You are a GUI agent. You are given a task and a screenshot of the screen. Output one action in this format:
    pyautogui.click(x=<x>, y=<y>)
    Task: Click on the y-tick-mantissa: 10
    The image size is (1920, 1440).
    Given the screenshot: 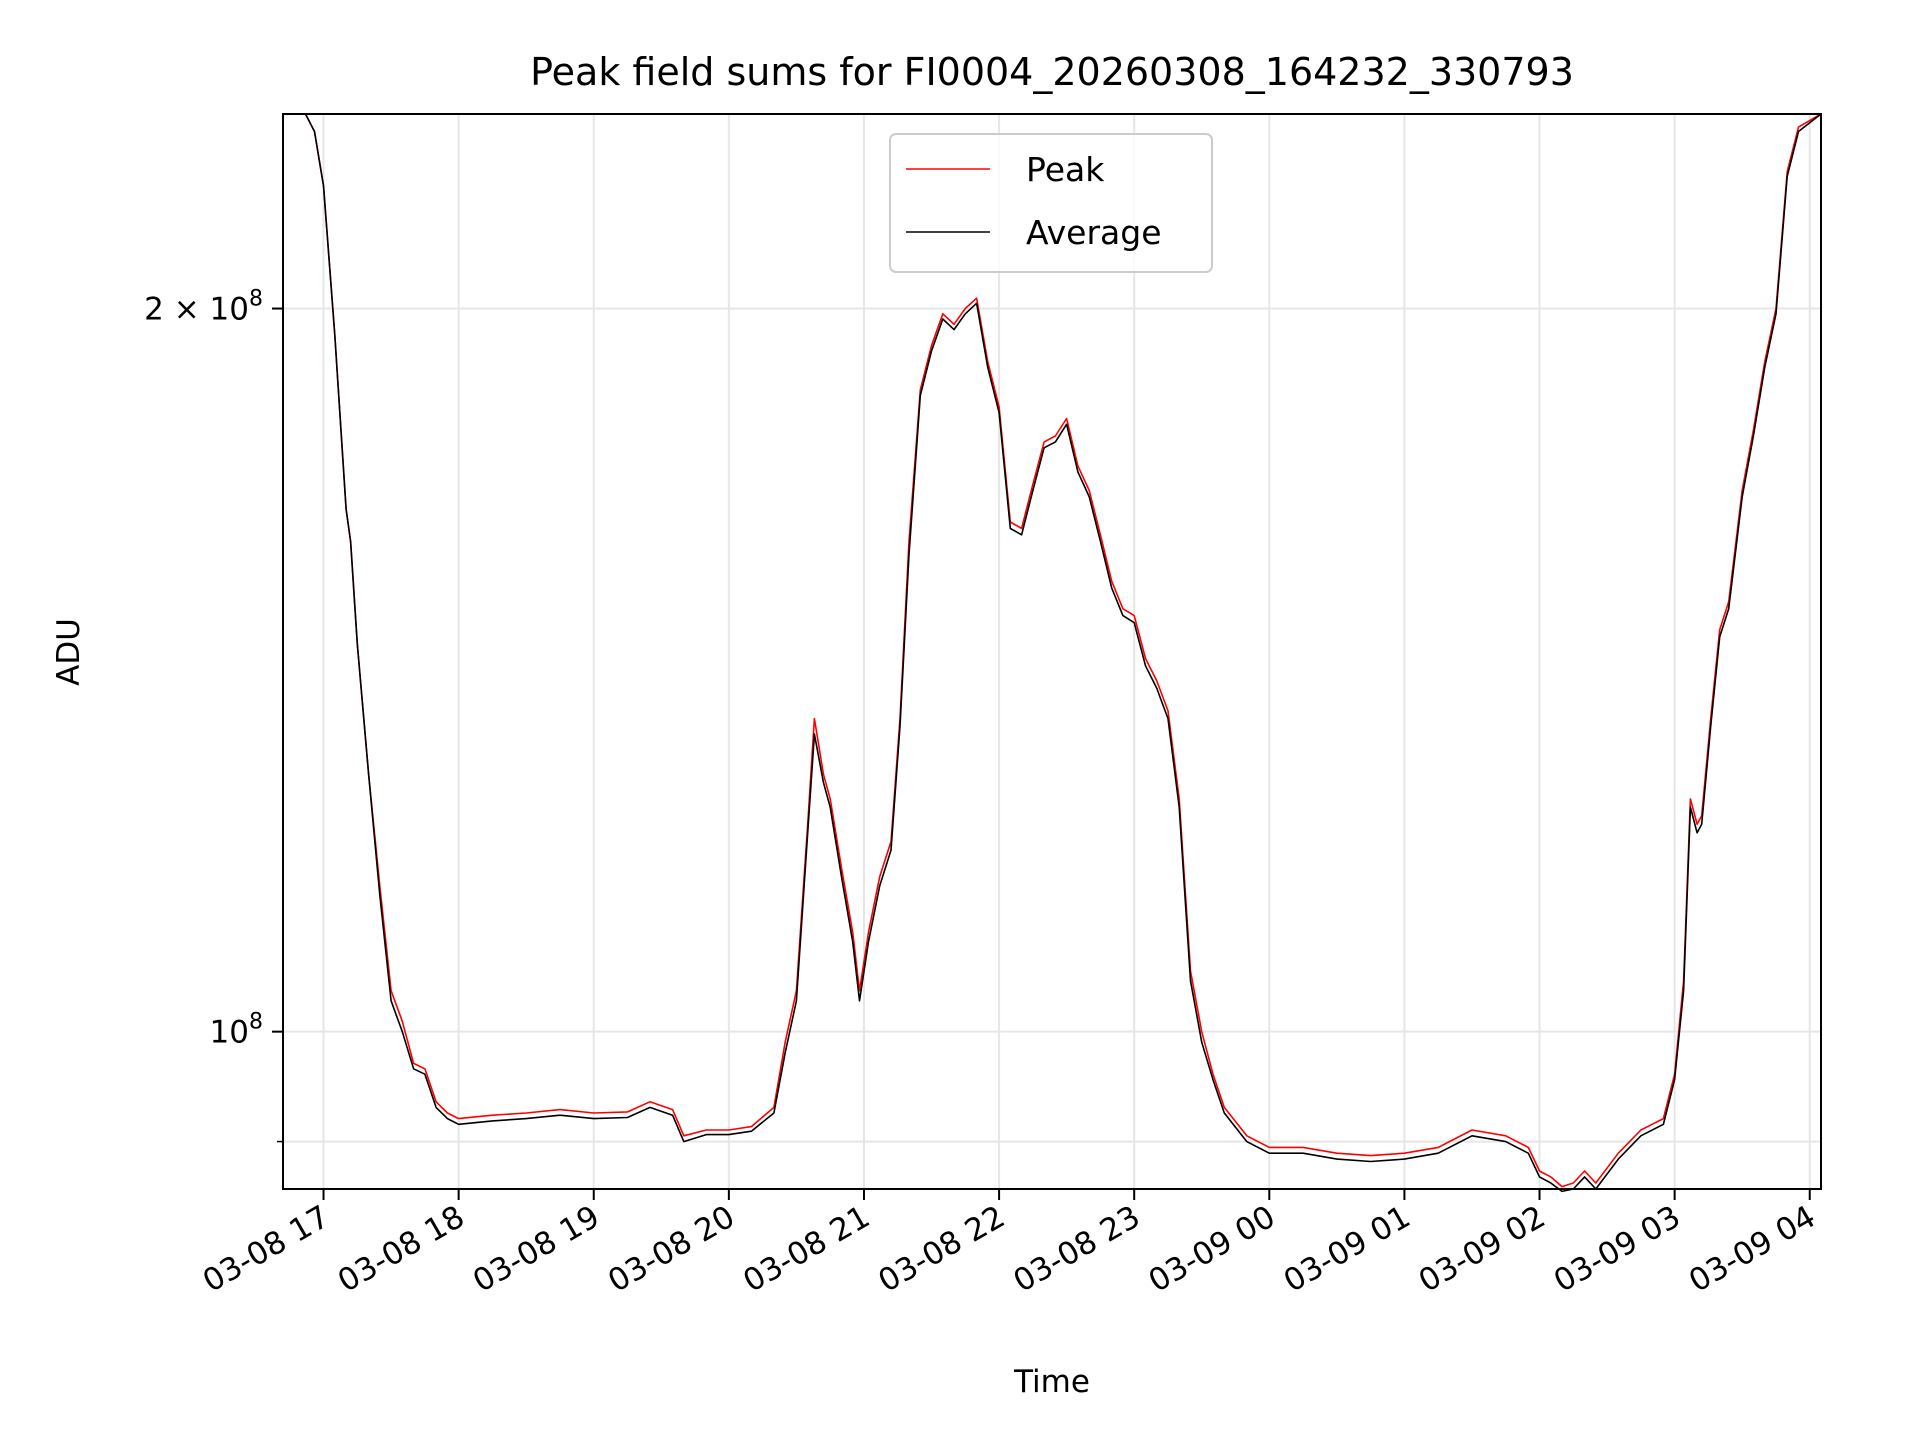 What is the action you would take?
    pyautogui.click(x=229, y=1033)
    